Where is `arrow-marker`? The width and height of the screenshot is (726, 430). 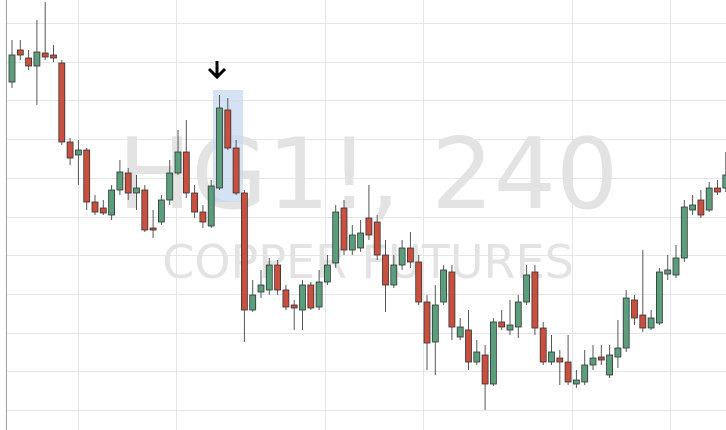 arrow-marker is located at coordinates (217, 70).